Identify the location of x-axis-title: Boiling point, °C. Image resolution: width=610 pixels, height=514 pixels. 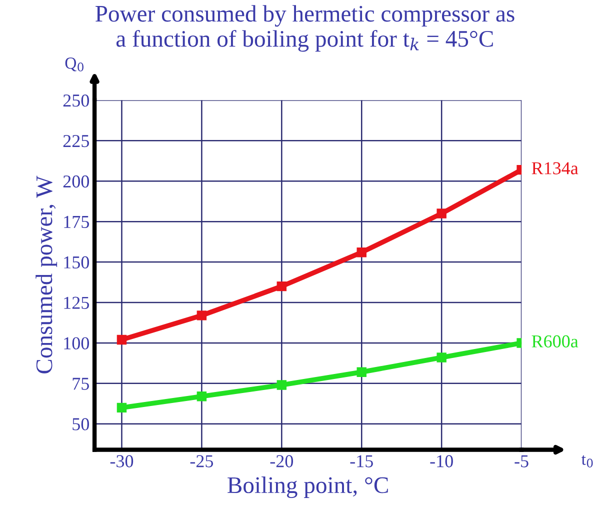
(308, 487).